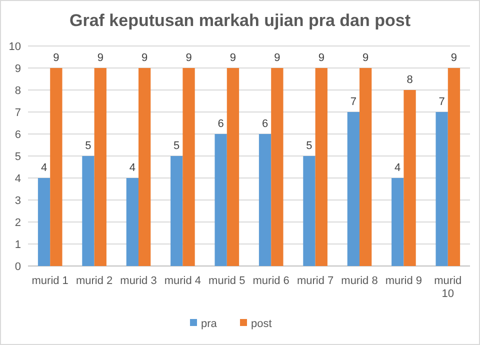  What do you see at coordinates (448, 287) in the screenshot?
I see `x-tick-label: murid 10` at bounding box center [448, 287].